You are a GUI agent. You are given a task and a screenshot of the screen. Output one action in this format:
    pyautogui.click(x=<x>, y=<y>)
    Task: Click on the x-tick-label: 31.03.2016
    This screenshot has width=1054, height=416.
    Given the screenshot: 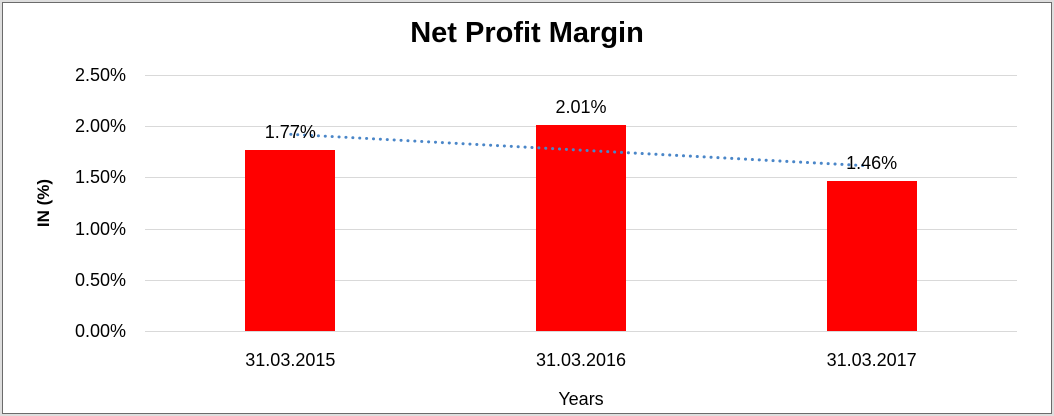 What is the action you would take?
    pyautogui.click(x=581, y=360)
    